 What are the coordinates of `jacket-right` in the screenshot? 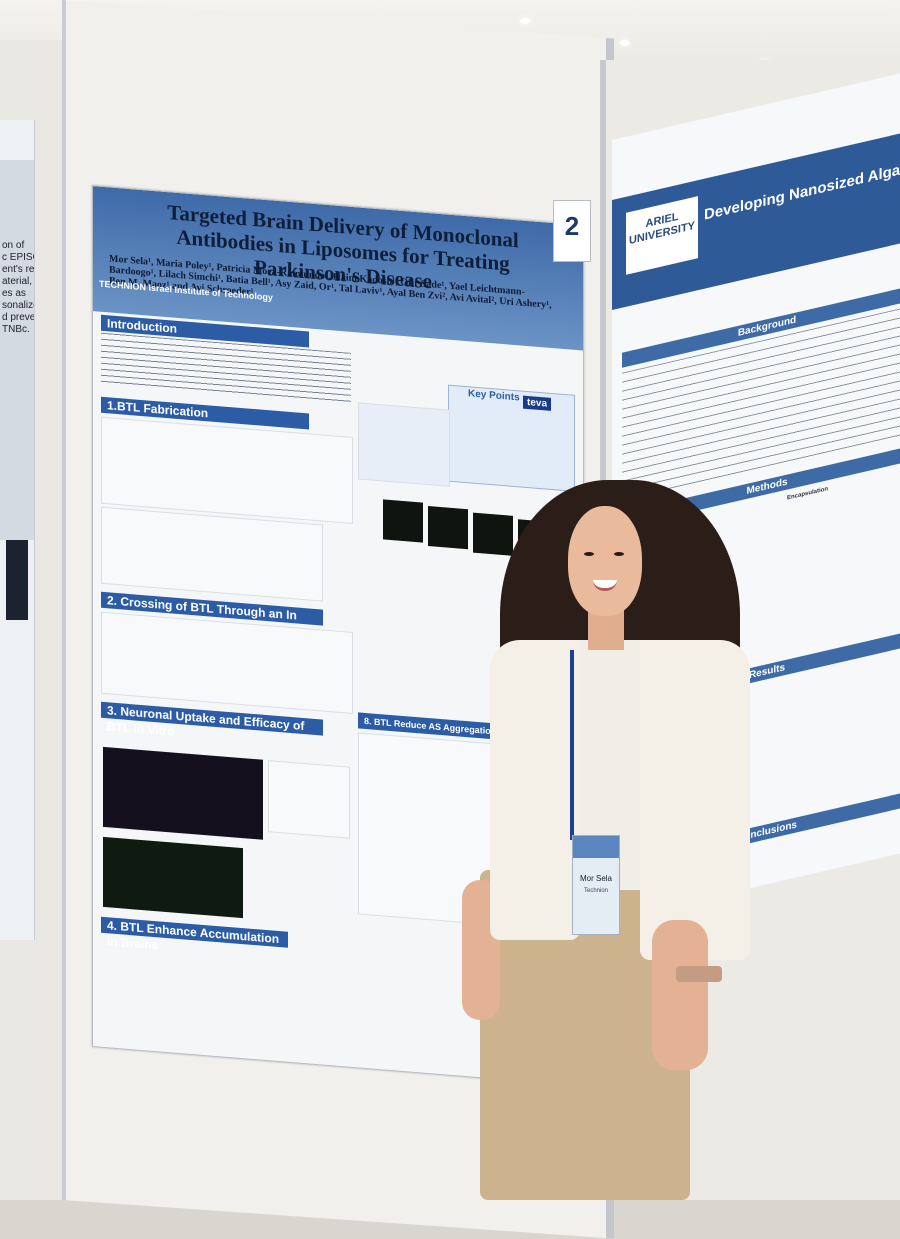 It's located at (695, 800).